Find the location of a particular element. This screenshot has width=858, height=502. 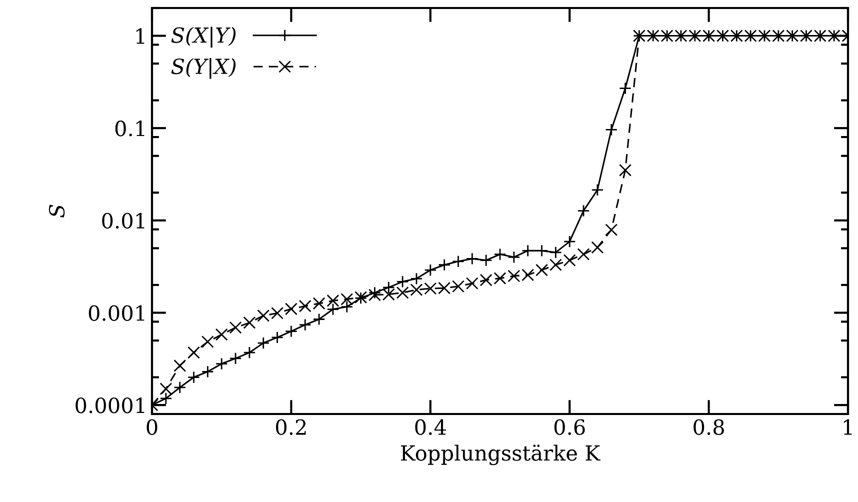

x-tick-label: 0.8 is located at coordinates (709, 427).